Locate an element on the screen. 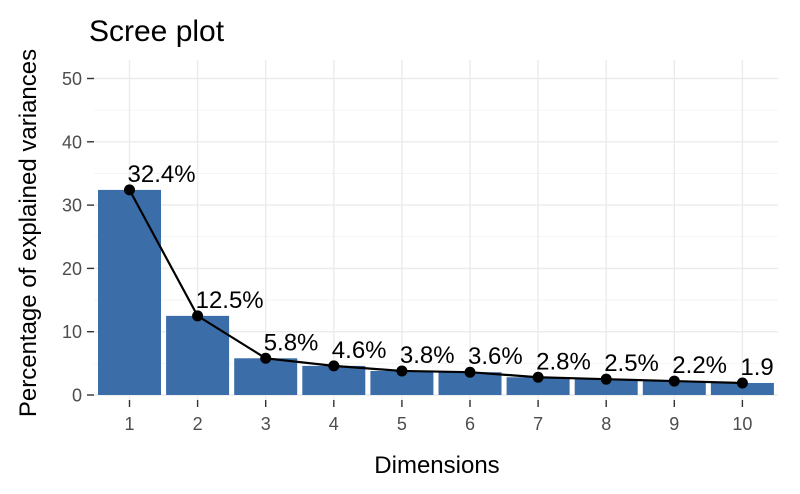  y-tick-label: 50 is located at coordinates (72, 79).